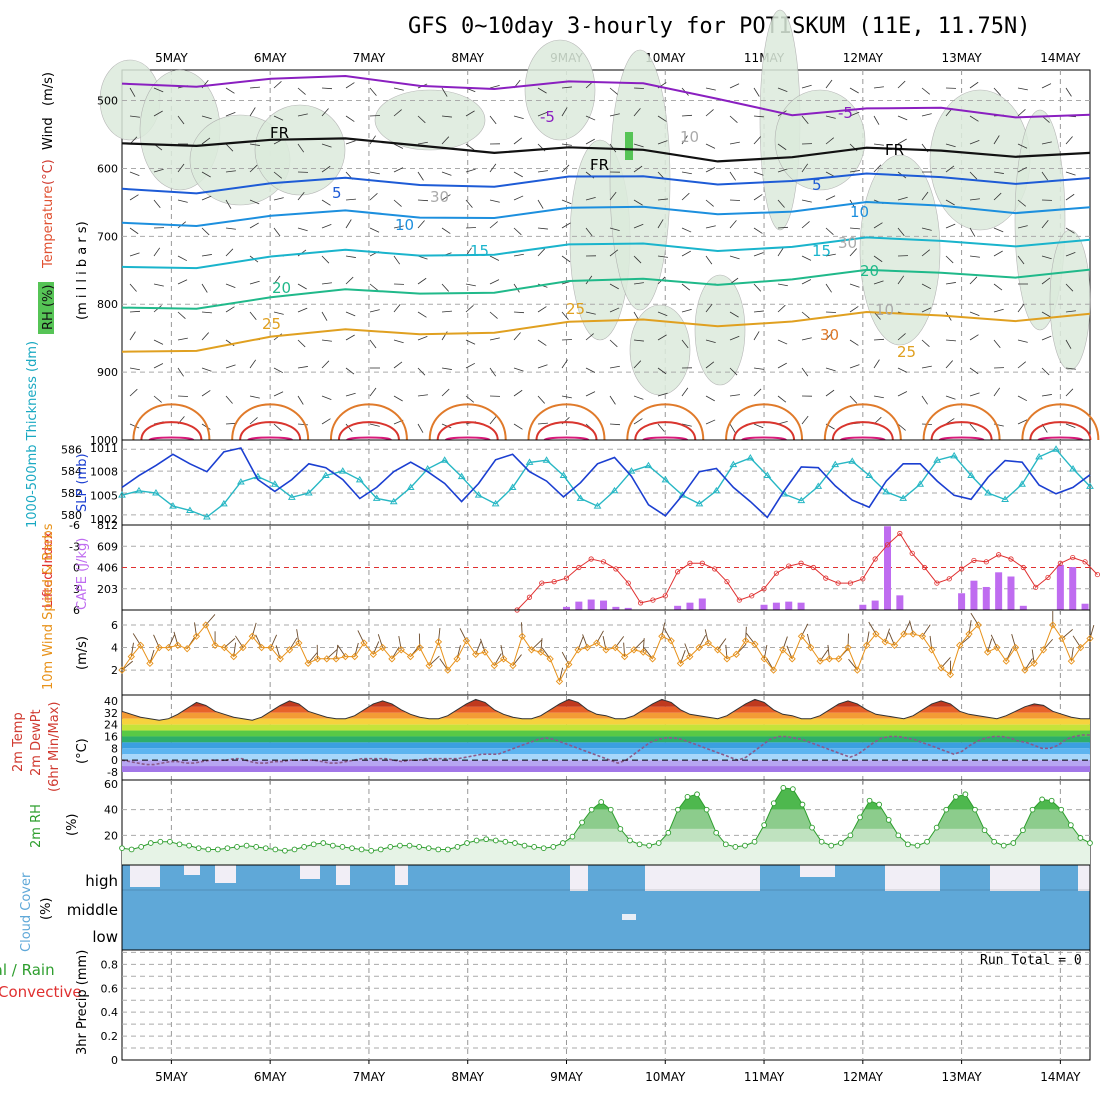 The width and height of the screenshot is (1100, 1100). I want to click on slp-ylabel: SLP (mb), so click(82, 482).